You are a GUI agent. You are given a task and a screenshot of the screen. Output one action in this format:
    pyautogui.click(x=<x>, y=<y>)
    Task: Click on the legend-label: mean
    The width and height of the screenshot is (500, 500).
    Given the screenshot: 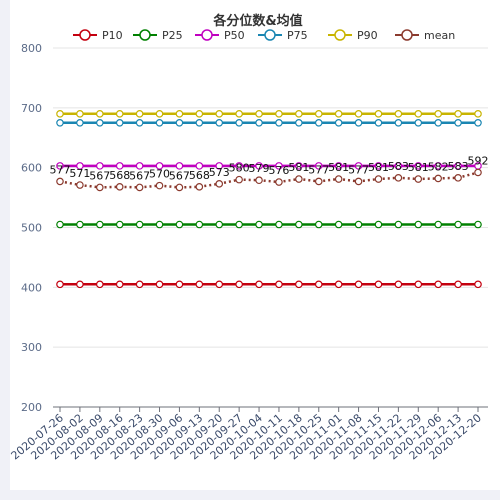 What is the action you would take?
    pyautogui.click(x=439, y=35)
    